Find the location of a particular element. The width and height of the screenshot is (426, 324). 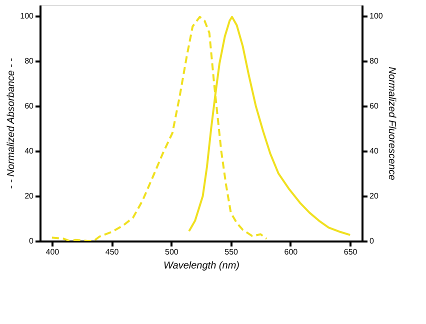

y-axis-title: - - Normalized Absorbance - - is located at coordinates (12, 123).